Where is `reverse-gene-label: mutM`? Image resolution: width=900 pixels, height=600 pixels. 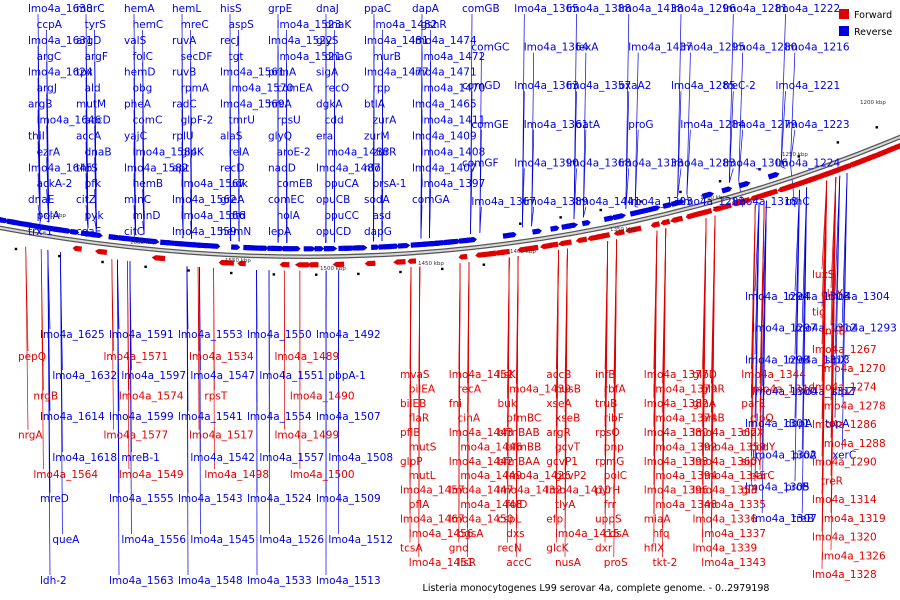 reverse-gene-label: mutM is located at coordinates (91, 105).